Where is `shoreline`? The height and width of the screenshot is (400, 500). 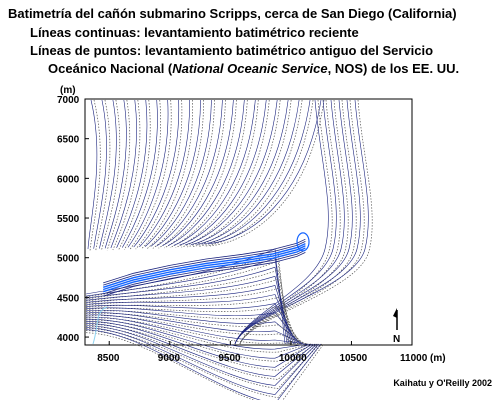
shoreline is located at coordinates (100, 325).